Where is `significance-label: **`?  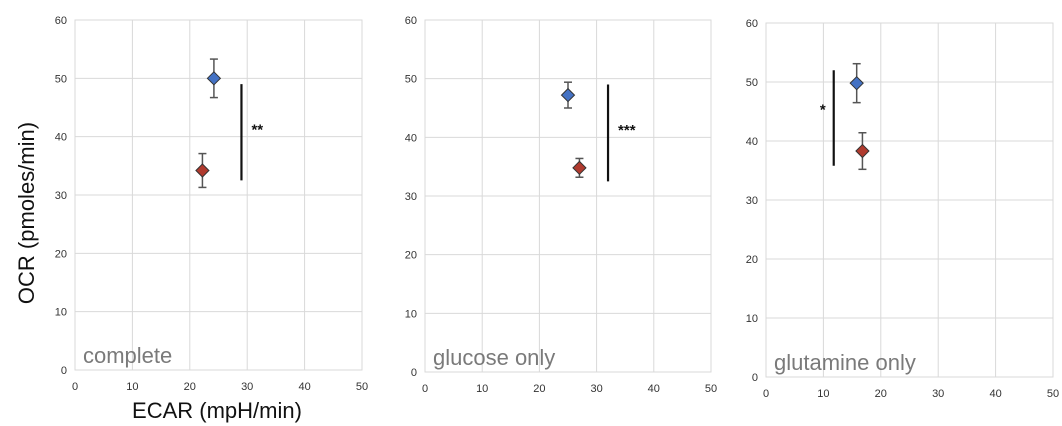
significance-label: ** is located at coordinates (257, 129).